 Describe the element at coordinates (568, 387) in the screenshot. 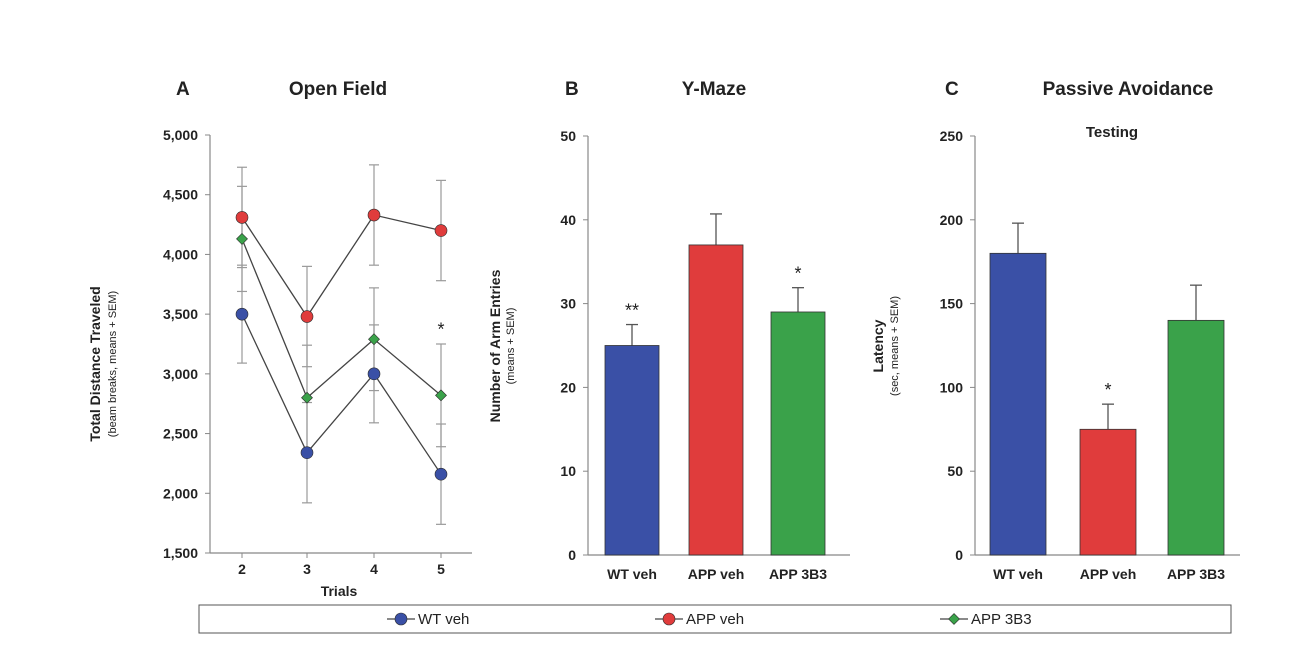

I see `y-tick-label: 20` at that location.